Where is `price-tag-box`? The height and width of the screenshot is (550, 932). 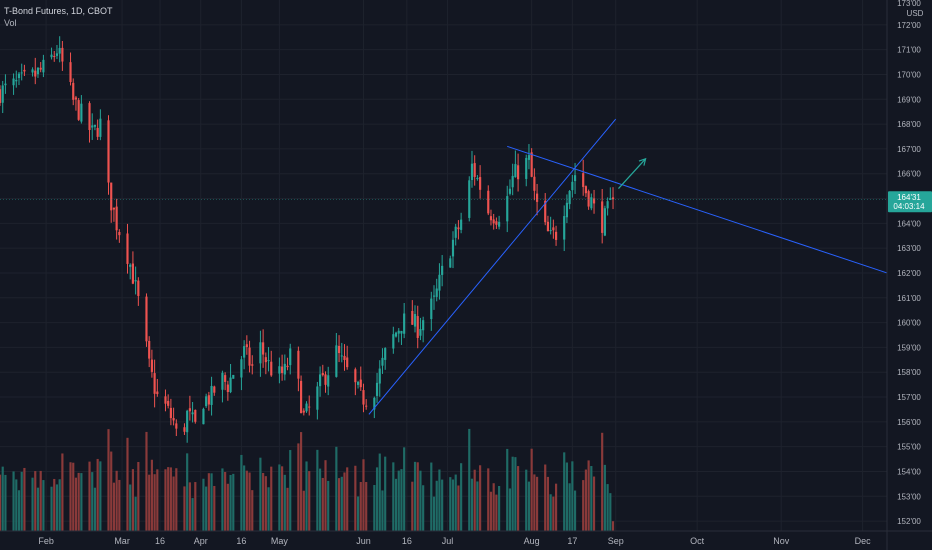 price-tag-box is located at coordinates (910, 202).